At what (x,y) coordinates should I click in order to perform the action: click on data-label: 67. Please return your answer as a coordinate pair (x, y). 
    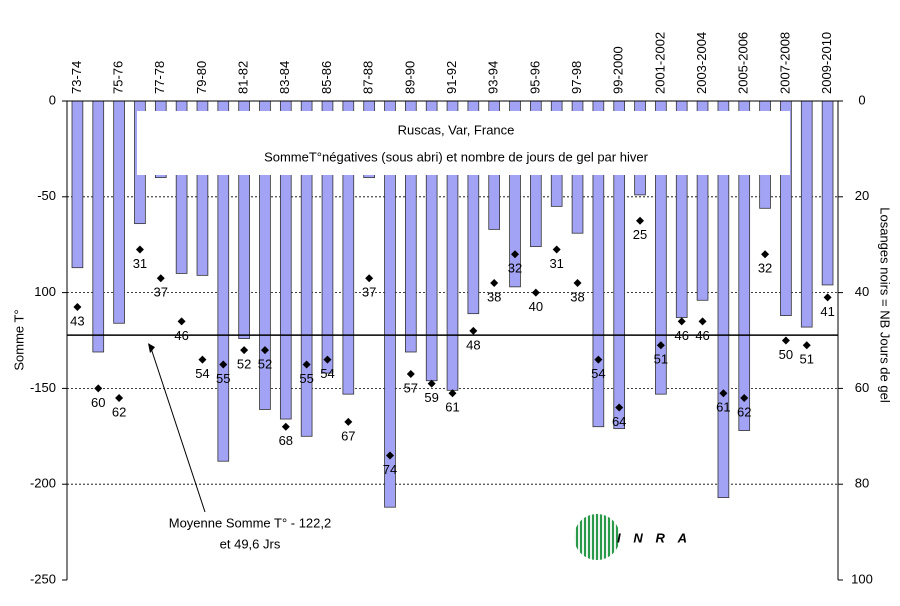
    Looking at the image, I should click on (348, 435).